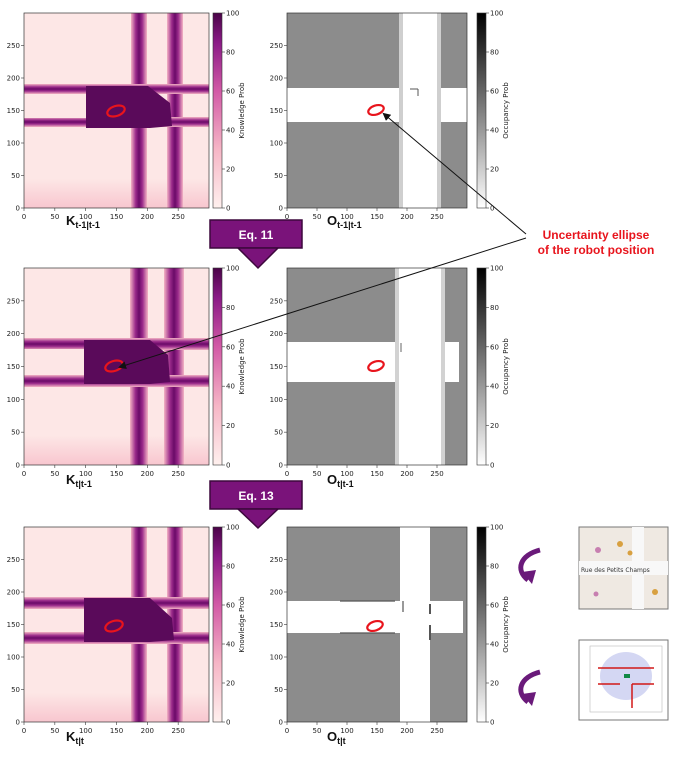 The width and height of the screenshot is (673, 762). I want to click on panel-o-pred, so click(377, 366).